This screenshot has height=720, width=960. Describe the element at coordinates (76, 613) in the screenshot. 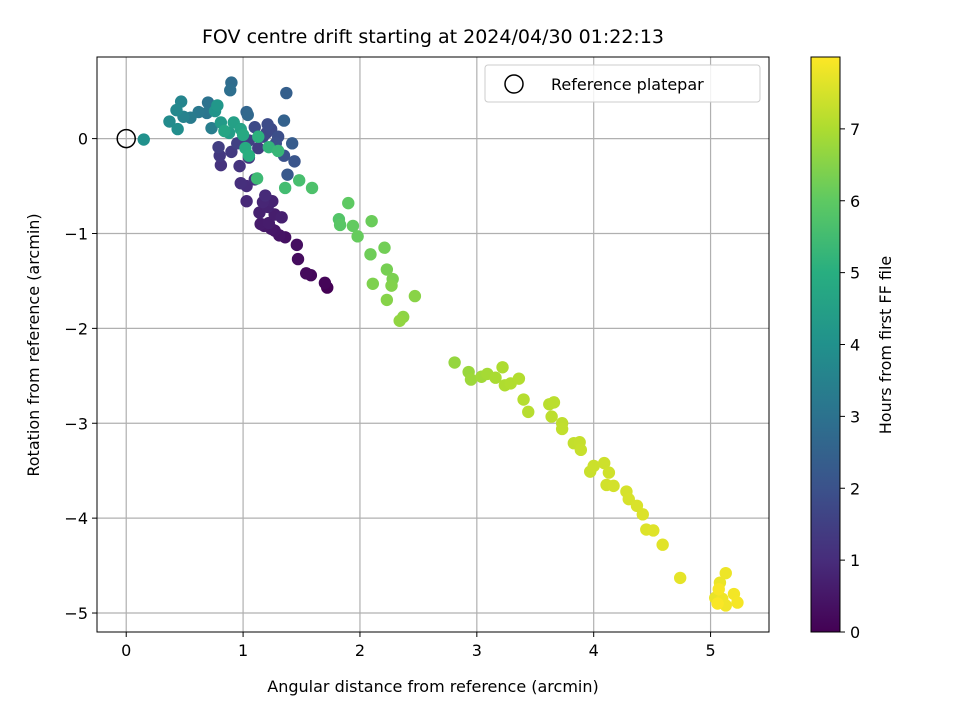

I see `y-tick-label: −5` at that location.